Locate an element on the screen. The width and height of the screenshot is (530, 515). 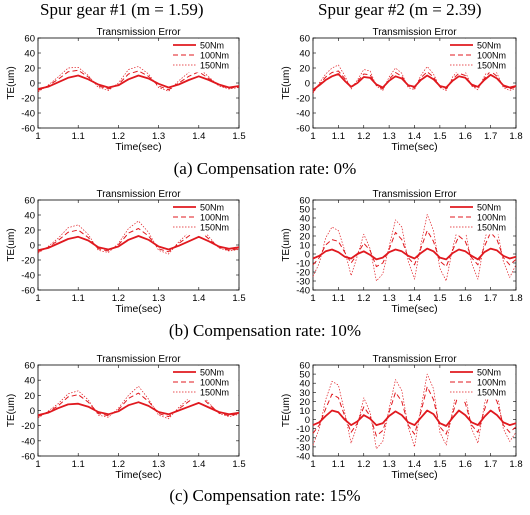
caption-row1: (a) Compensation rate: 0% is located at coordinates (265, 168).